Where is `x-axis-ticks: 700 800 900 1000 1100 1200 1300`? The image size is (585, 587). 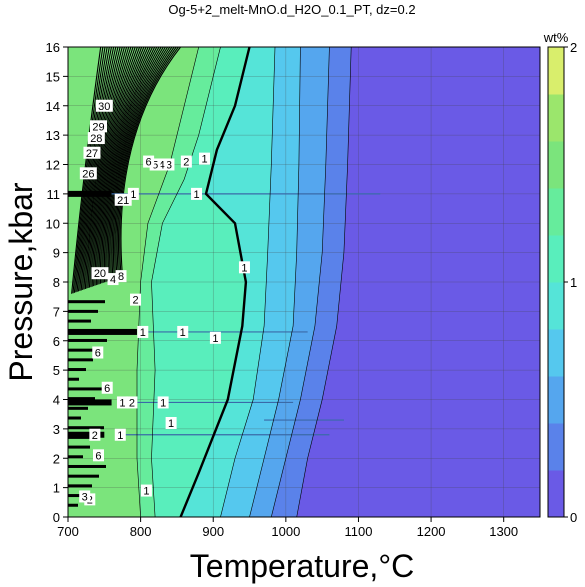
x-axis-ticks: 700 800 900 1000 1100 1200 1300 is located at coordinates (287, 528).